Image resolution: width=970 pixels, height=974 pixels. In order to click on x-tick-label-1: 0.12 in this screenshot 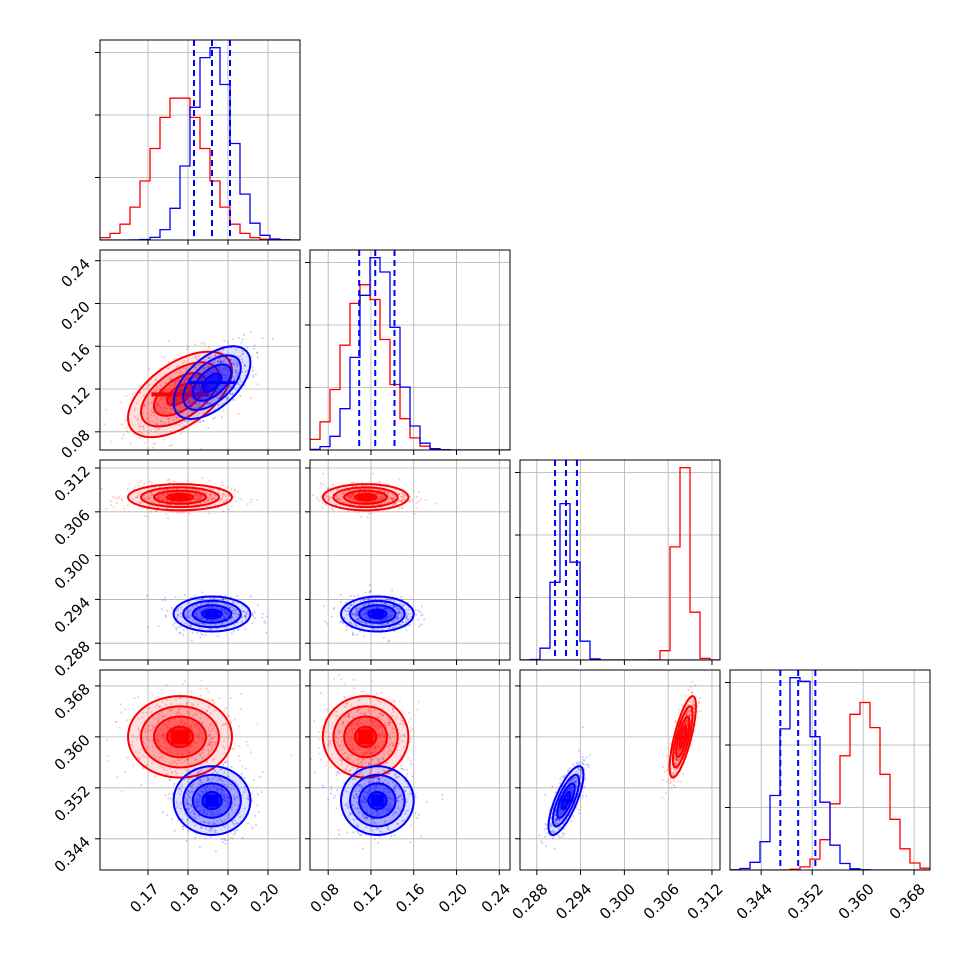, I will do `click(367, 898)`.